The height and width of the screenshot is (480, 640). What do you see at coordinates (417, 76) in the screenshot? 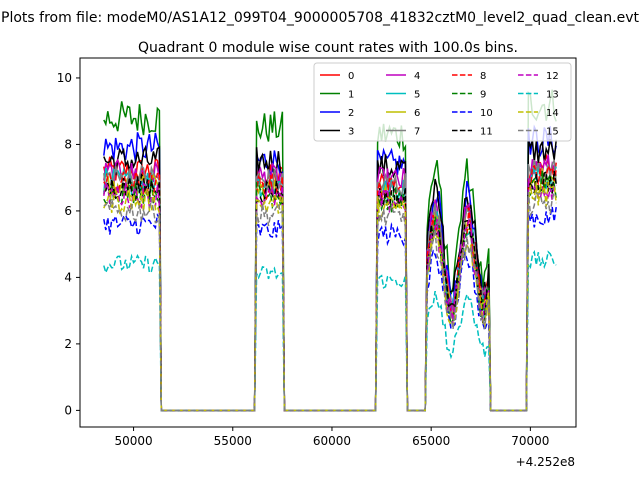
I see `legend-label-4: 4` at bounding box center [417, 76].